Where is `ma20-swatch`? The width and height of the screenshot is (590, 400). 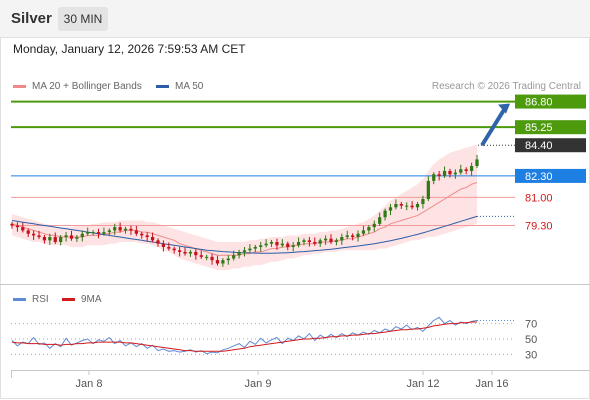
ma20-swatch is located at coordinates (19, 86).